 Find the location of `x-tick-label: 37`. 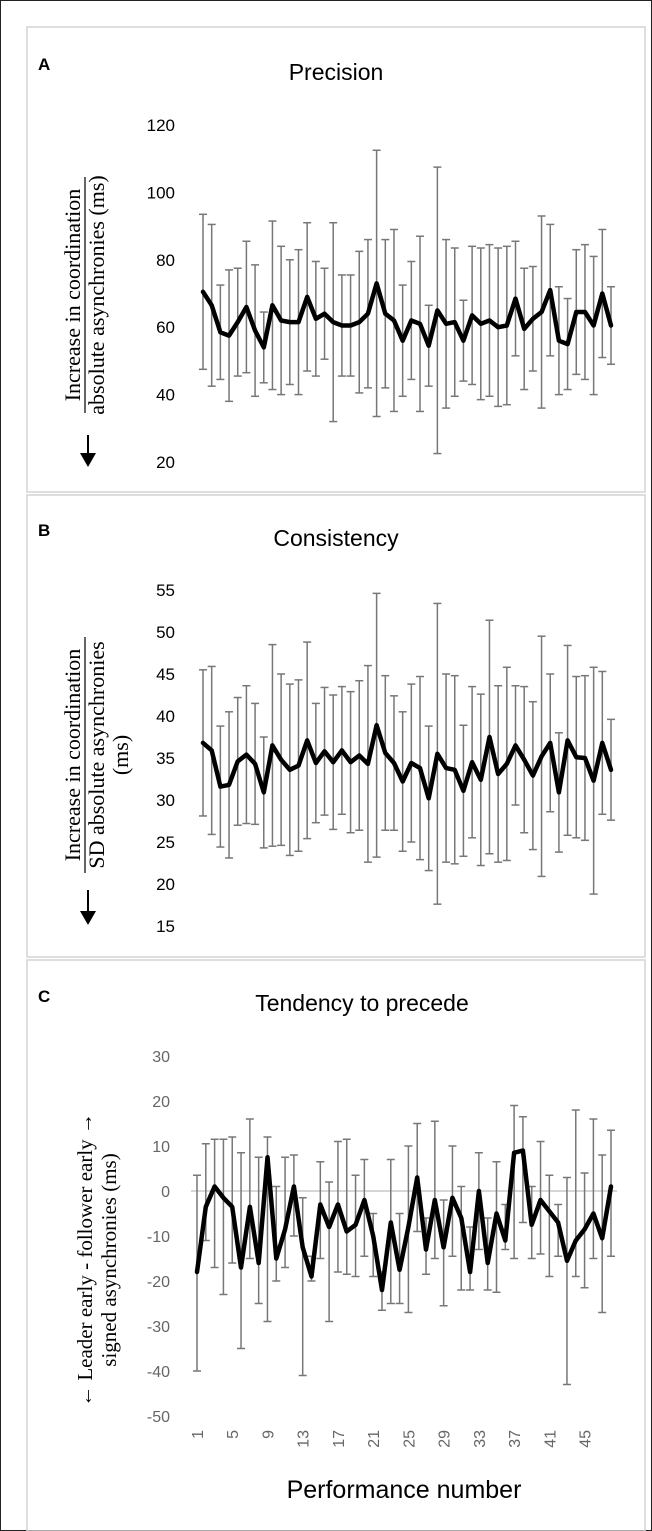

x-tick-label: 37 is located at coordinates (515, 1439).